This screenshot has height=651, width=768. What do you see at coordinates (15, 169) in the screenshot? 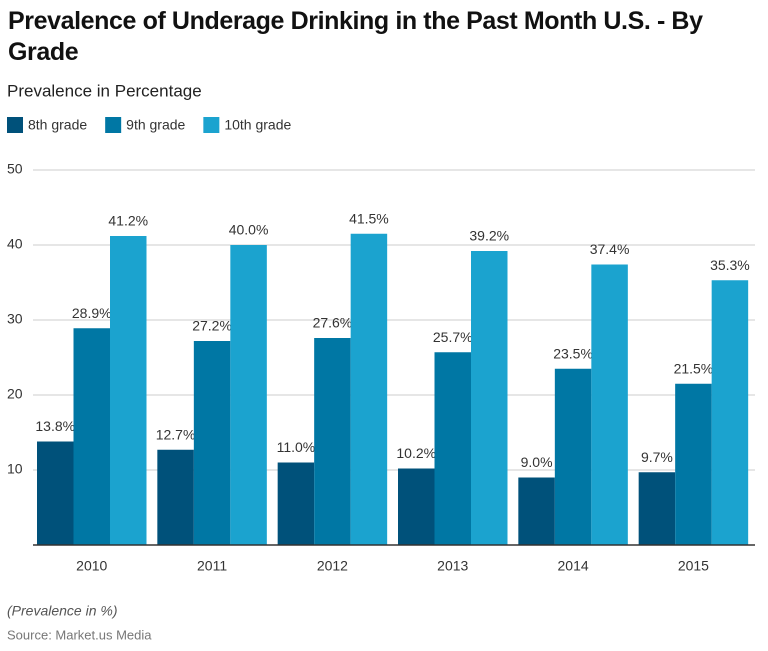
I see `y-tick-label: 50` at bounding box center [15, 169].